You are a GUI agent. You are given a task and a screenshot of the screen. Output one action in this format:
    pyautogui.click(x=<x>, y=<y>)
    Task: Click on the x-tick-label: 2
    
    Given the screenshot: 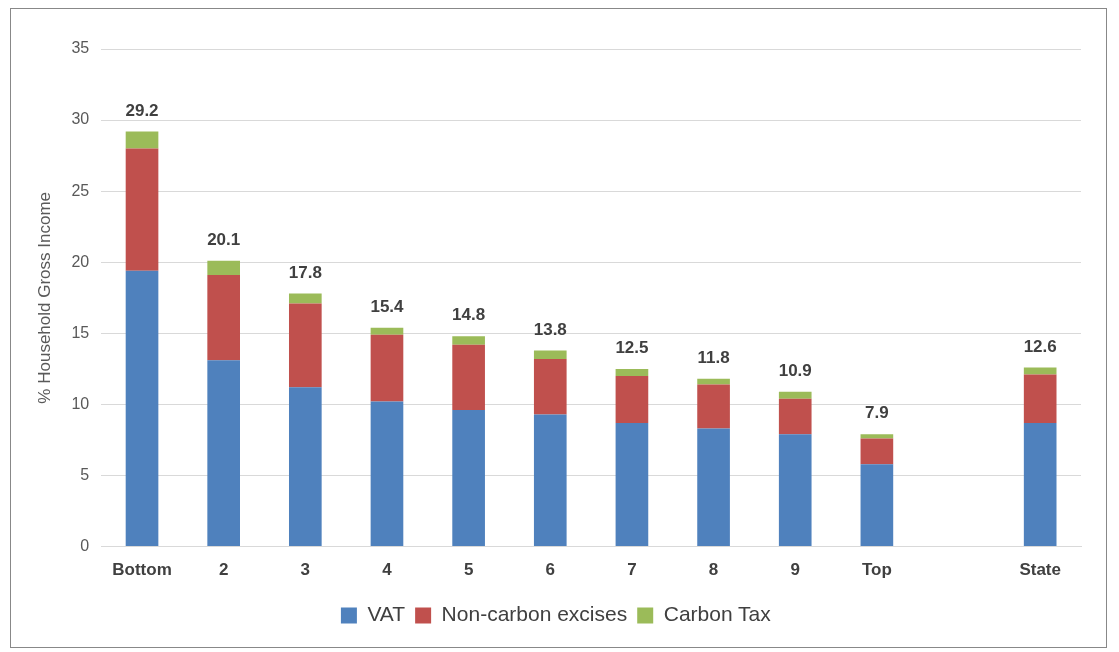 What is the action you would take?
    pyautogui.click(x=223, y=570)
    